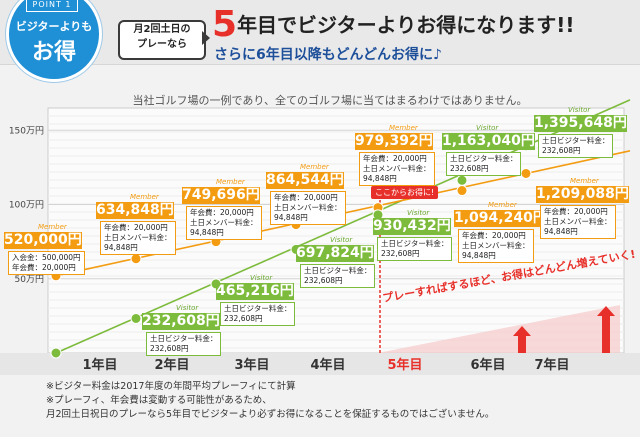  Describe the element at coordinates (327, 365) in the screenshot. I see `x-tick-label: 4年目` at that location.